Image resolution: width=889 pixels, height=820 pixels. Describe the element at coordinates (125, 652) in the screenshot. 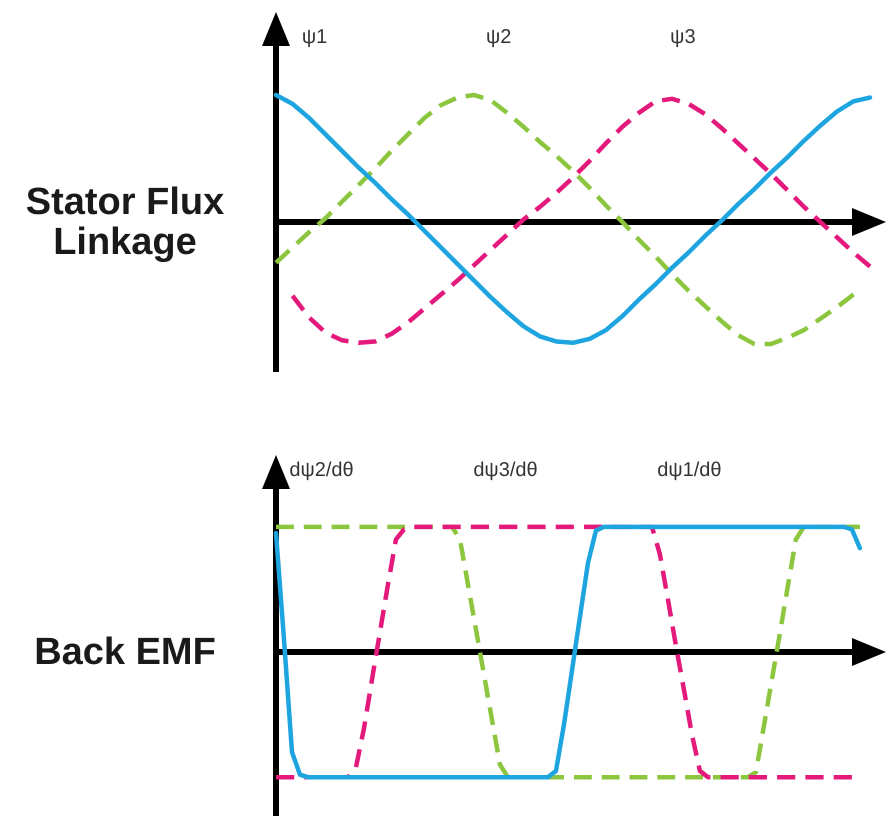

I see `y-axis-title: Back EMF` at that location.